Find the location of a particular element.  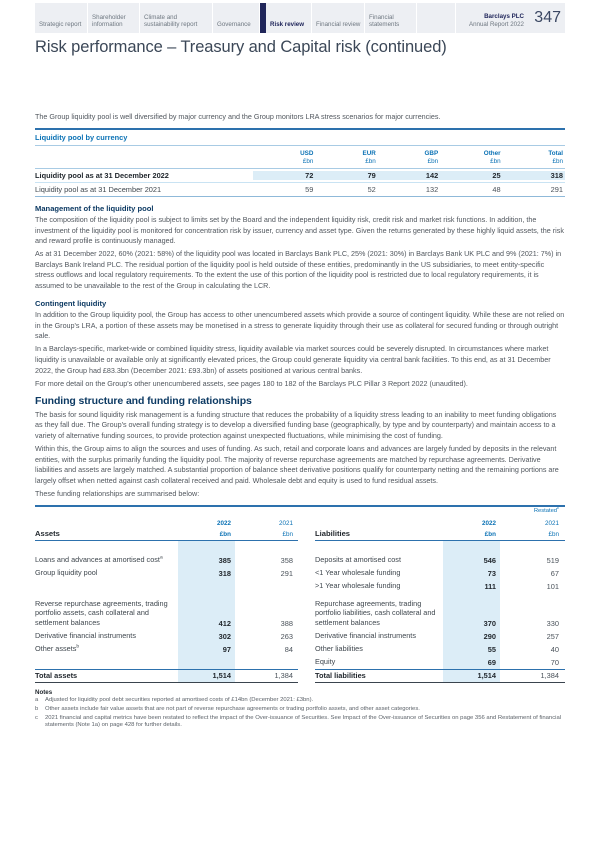

liabilities-heading: Liabilities is located at coordinates (333, 533).